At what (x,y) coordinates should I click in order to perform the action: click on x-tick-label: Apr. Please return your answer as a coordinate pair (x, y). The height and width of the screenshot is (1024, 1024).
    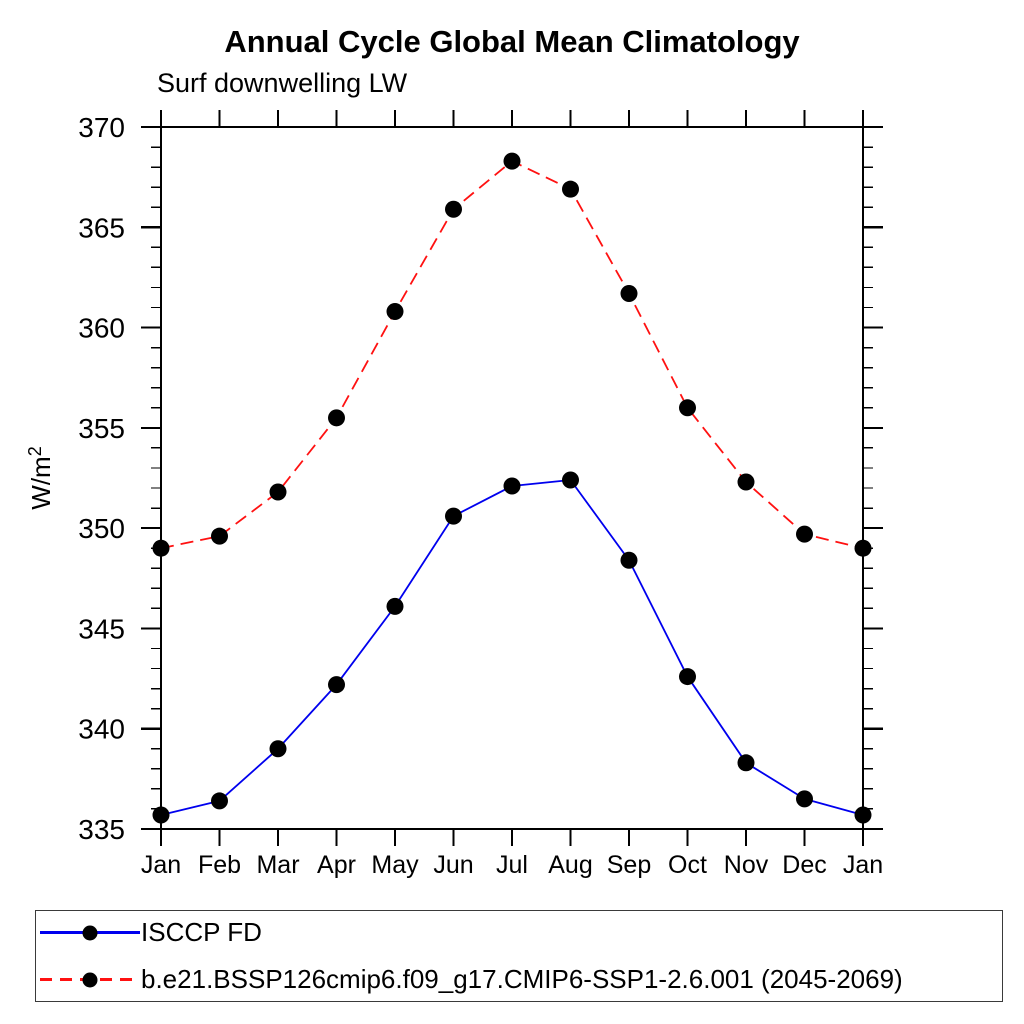
    Looking at the image, I should click on (336, 865).